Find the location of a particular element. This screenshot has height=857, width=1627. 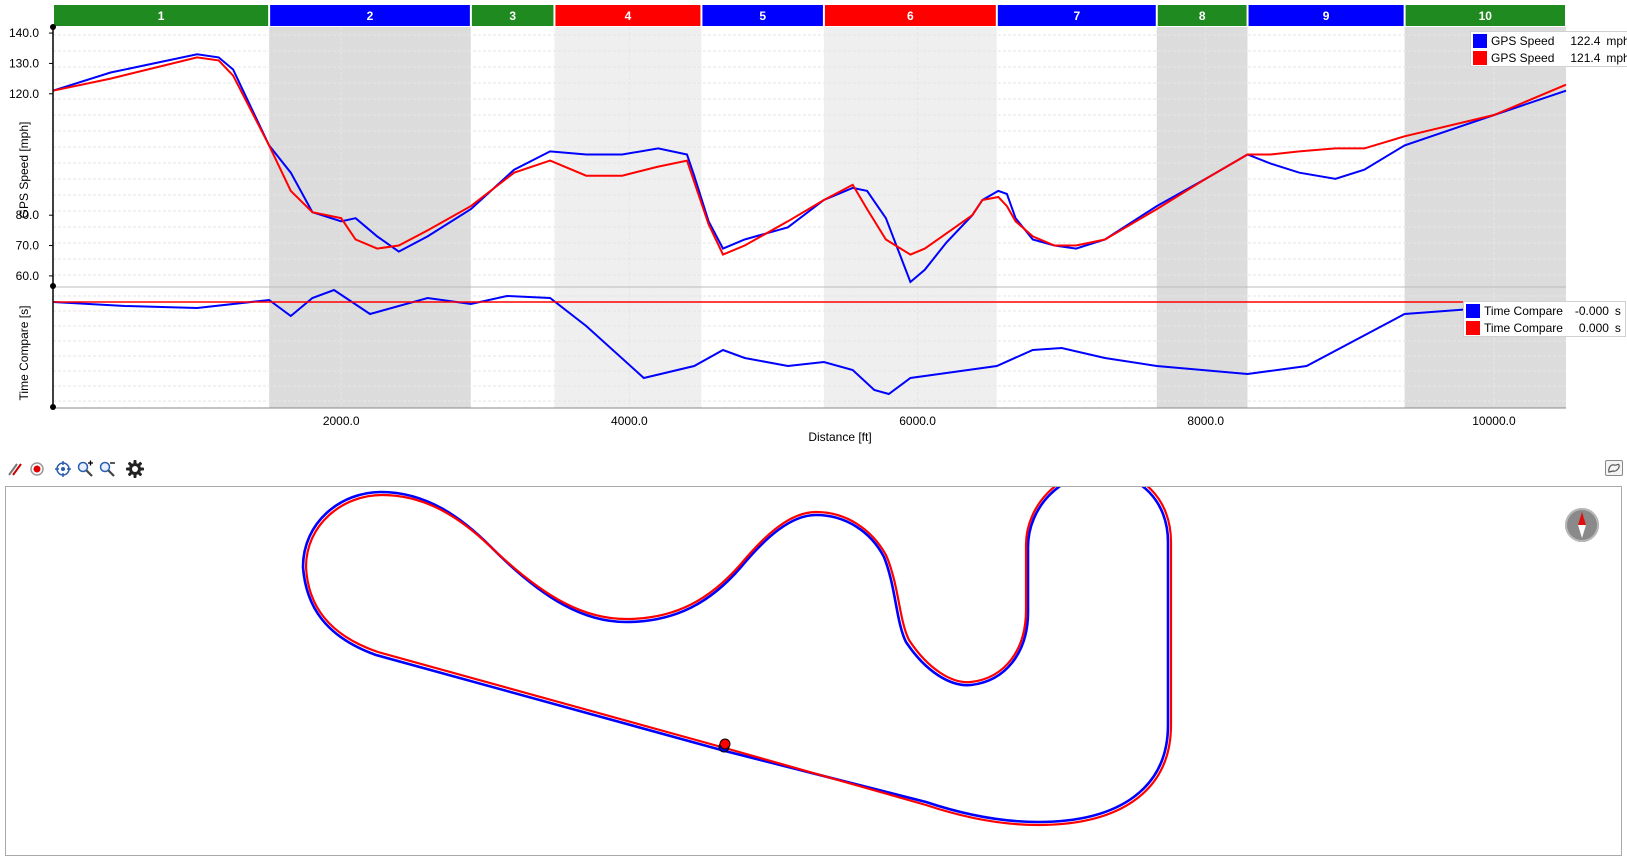

center-target-icon is located at coordinates (63, 469).